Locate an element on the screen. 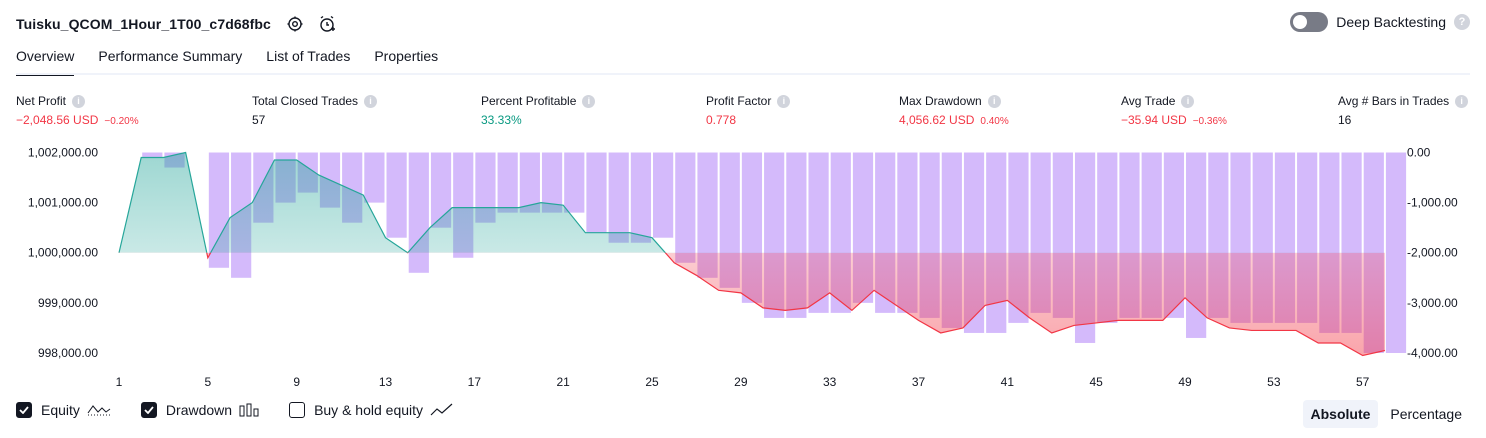 The width and height of the screenshot is (1486, 438). y-right-tick-label: -3,000.00 is located at coordinates (1432, 303).